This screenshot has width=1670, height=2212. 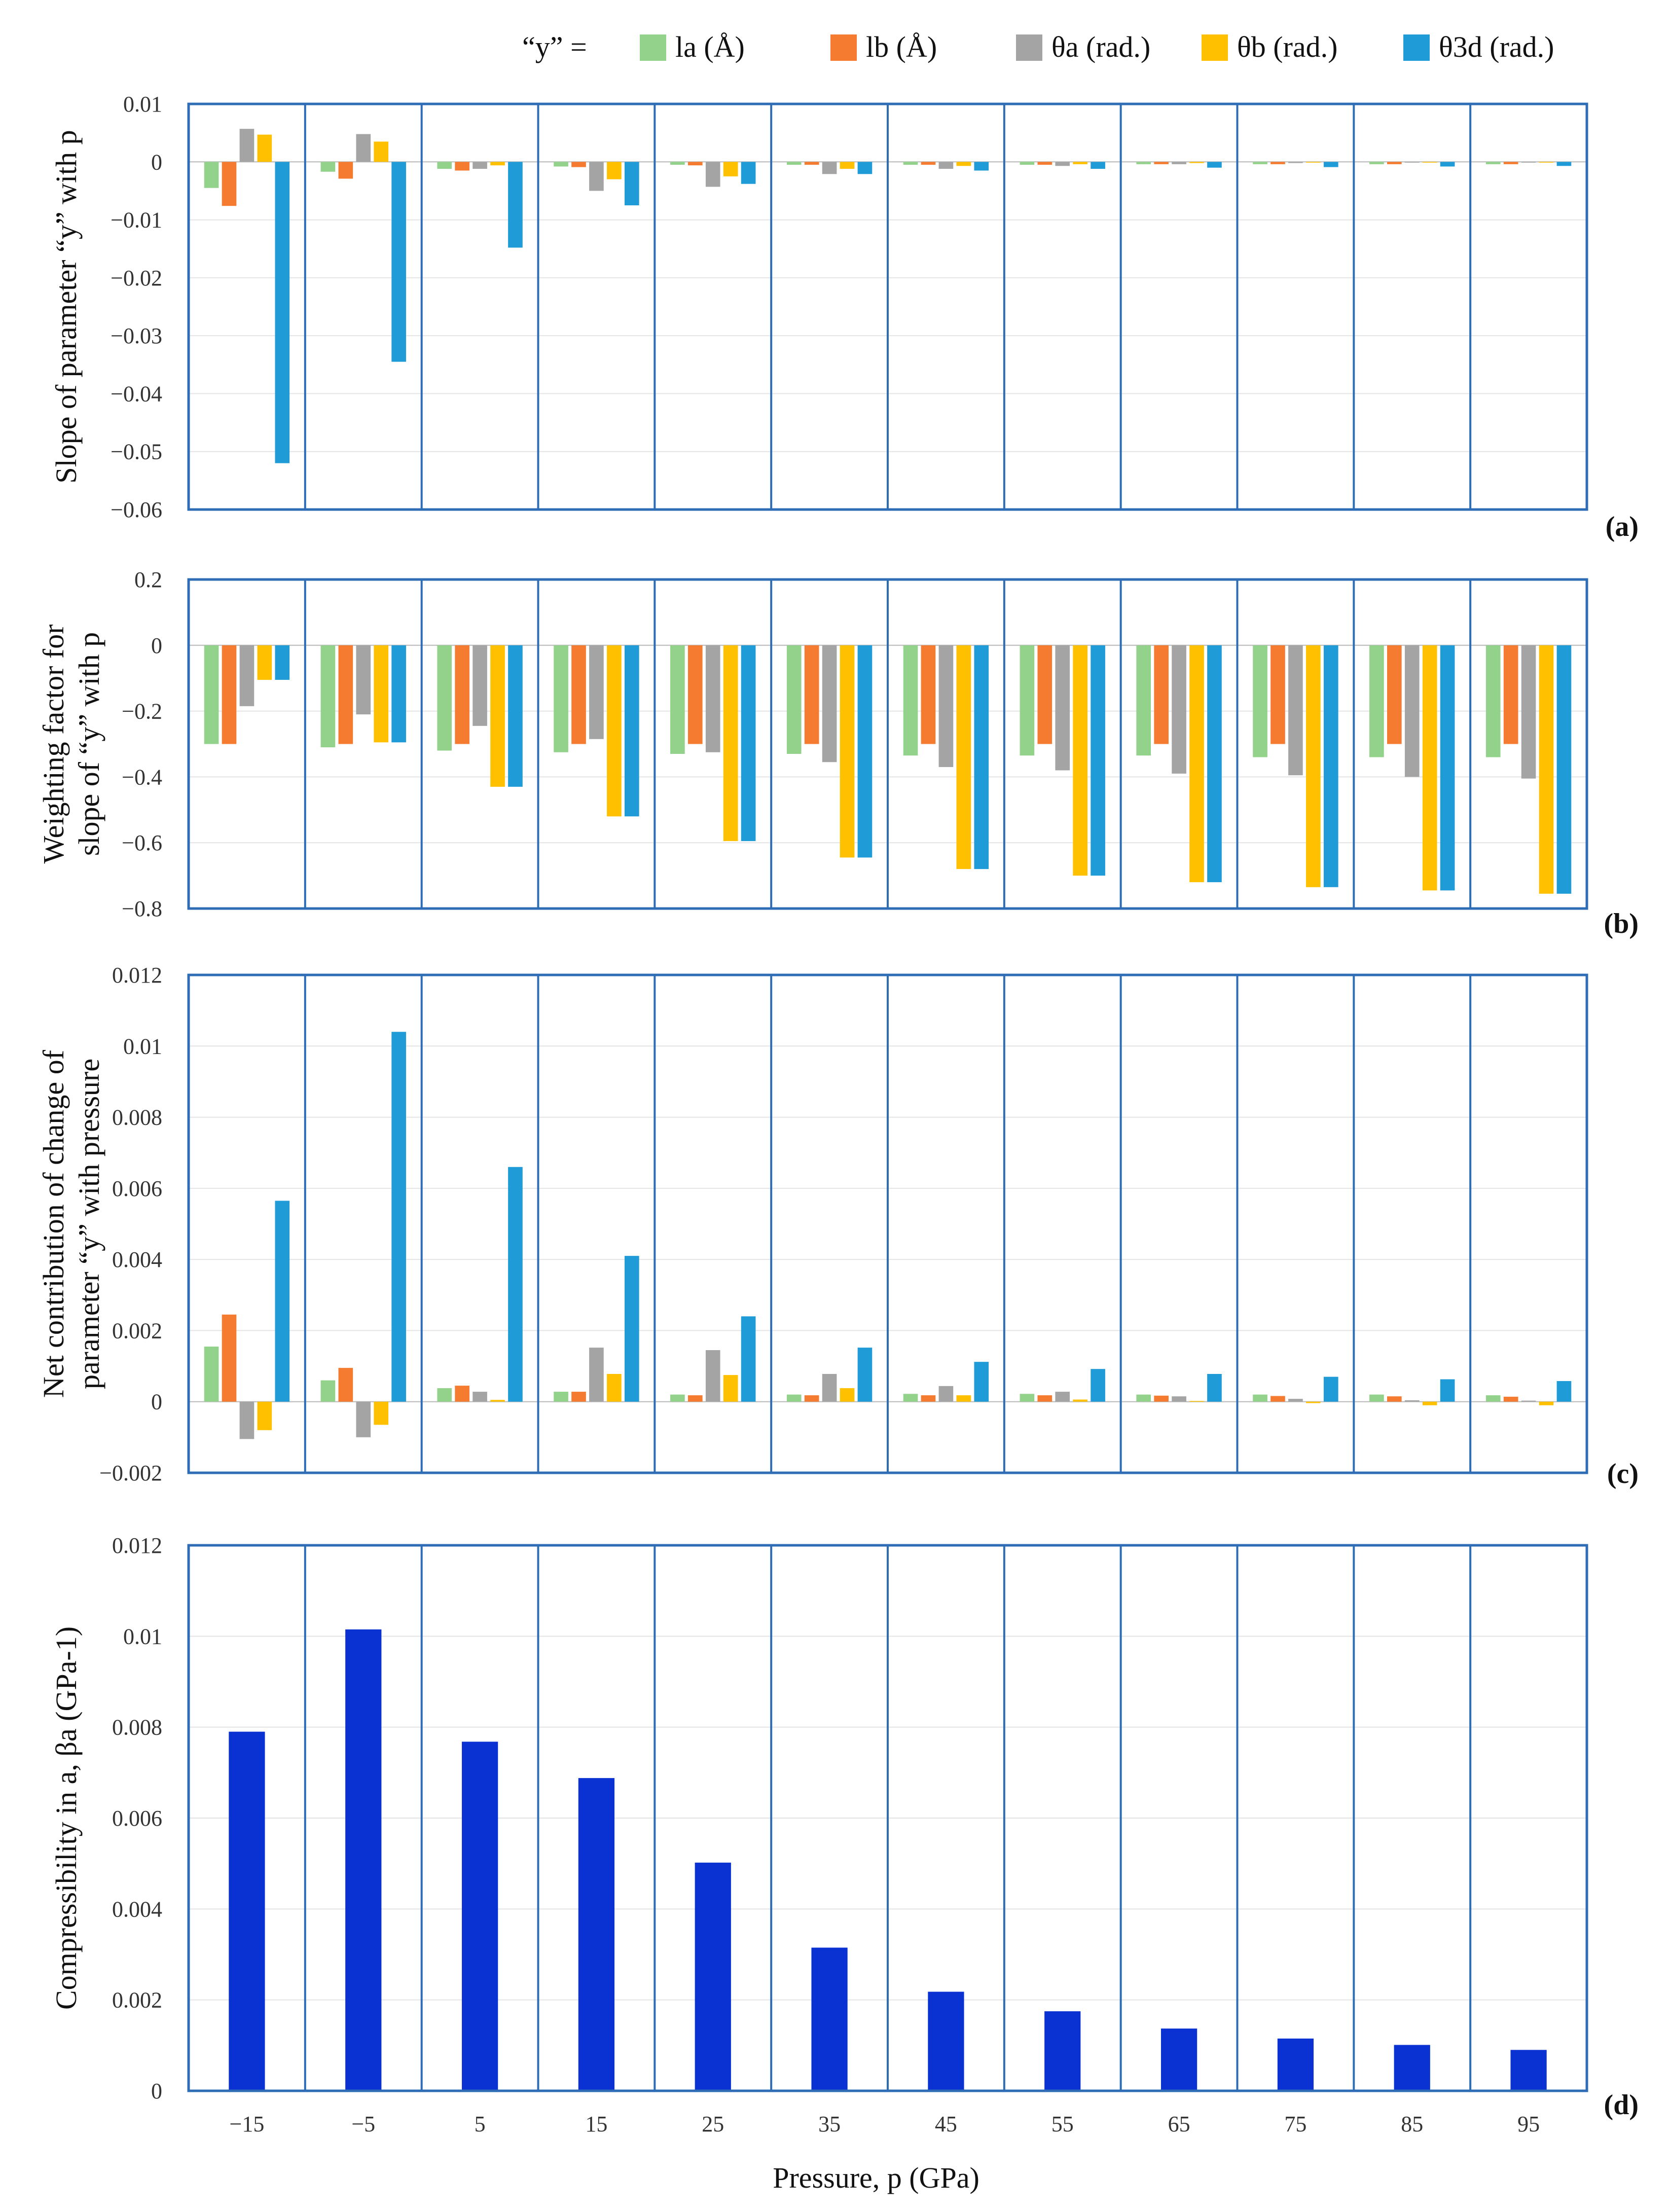 I want to click on y-tick-label: 0.01, so click(x=142, y=104).